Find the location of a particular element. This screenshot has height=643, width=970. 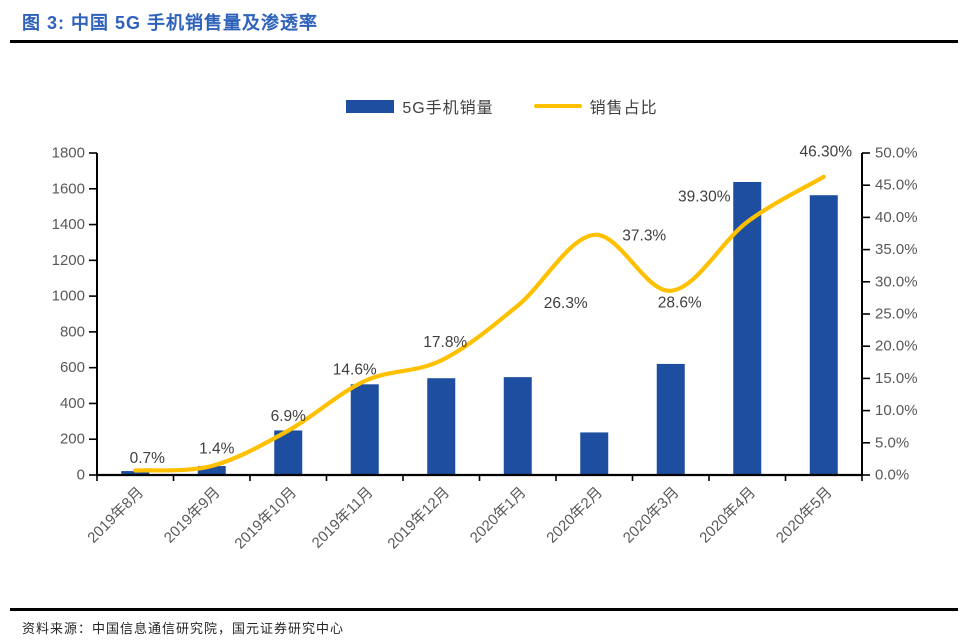

left-axis-tick-label: 1000 is located at coordinates (68, 296).